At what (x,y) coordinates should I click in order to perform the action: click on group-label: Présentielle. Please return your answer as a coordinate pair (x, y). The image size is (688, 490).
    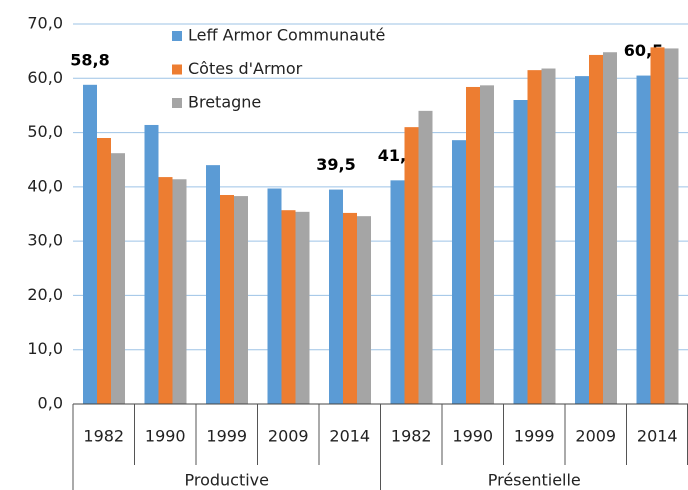
    Looking at the image, I should click on (534, 480).